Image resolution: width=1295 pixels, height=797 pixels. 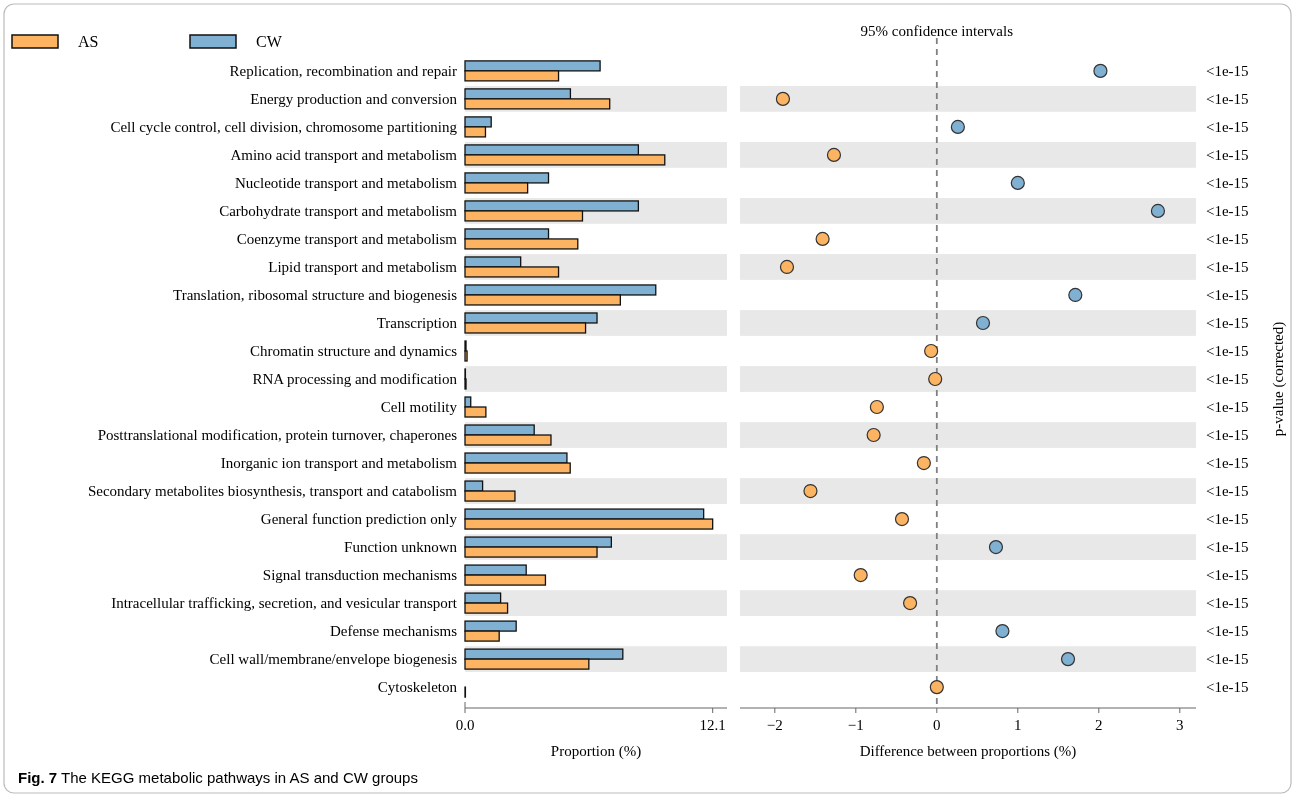 I want to click on y-tick-label: Energy production and conversion, so click(x=354, y=98).